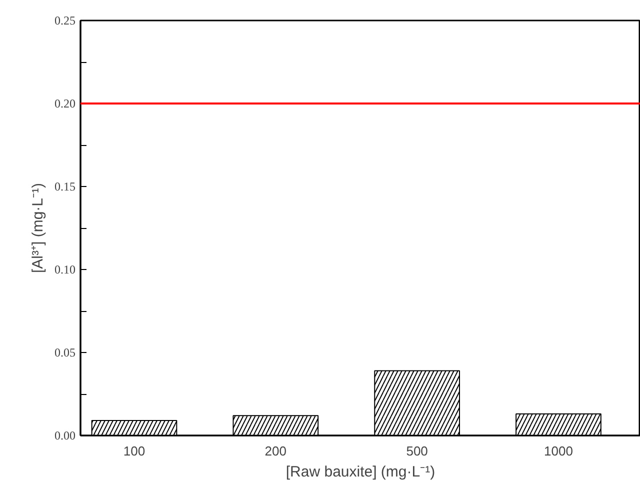 The height and width of the screenshot is (495, 640). What do you see at coordinates (65, 353) in the screenshot?
I see `y-tick-label: 0.05` at bounding box center [65, 353].